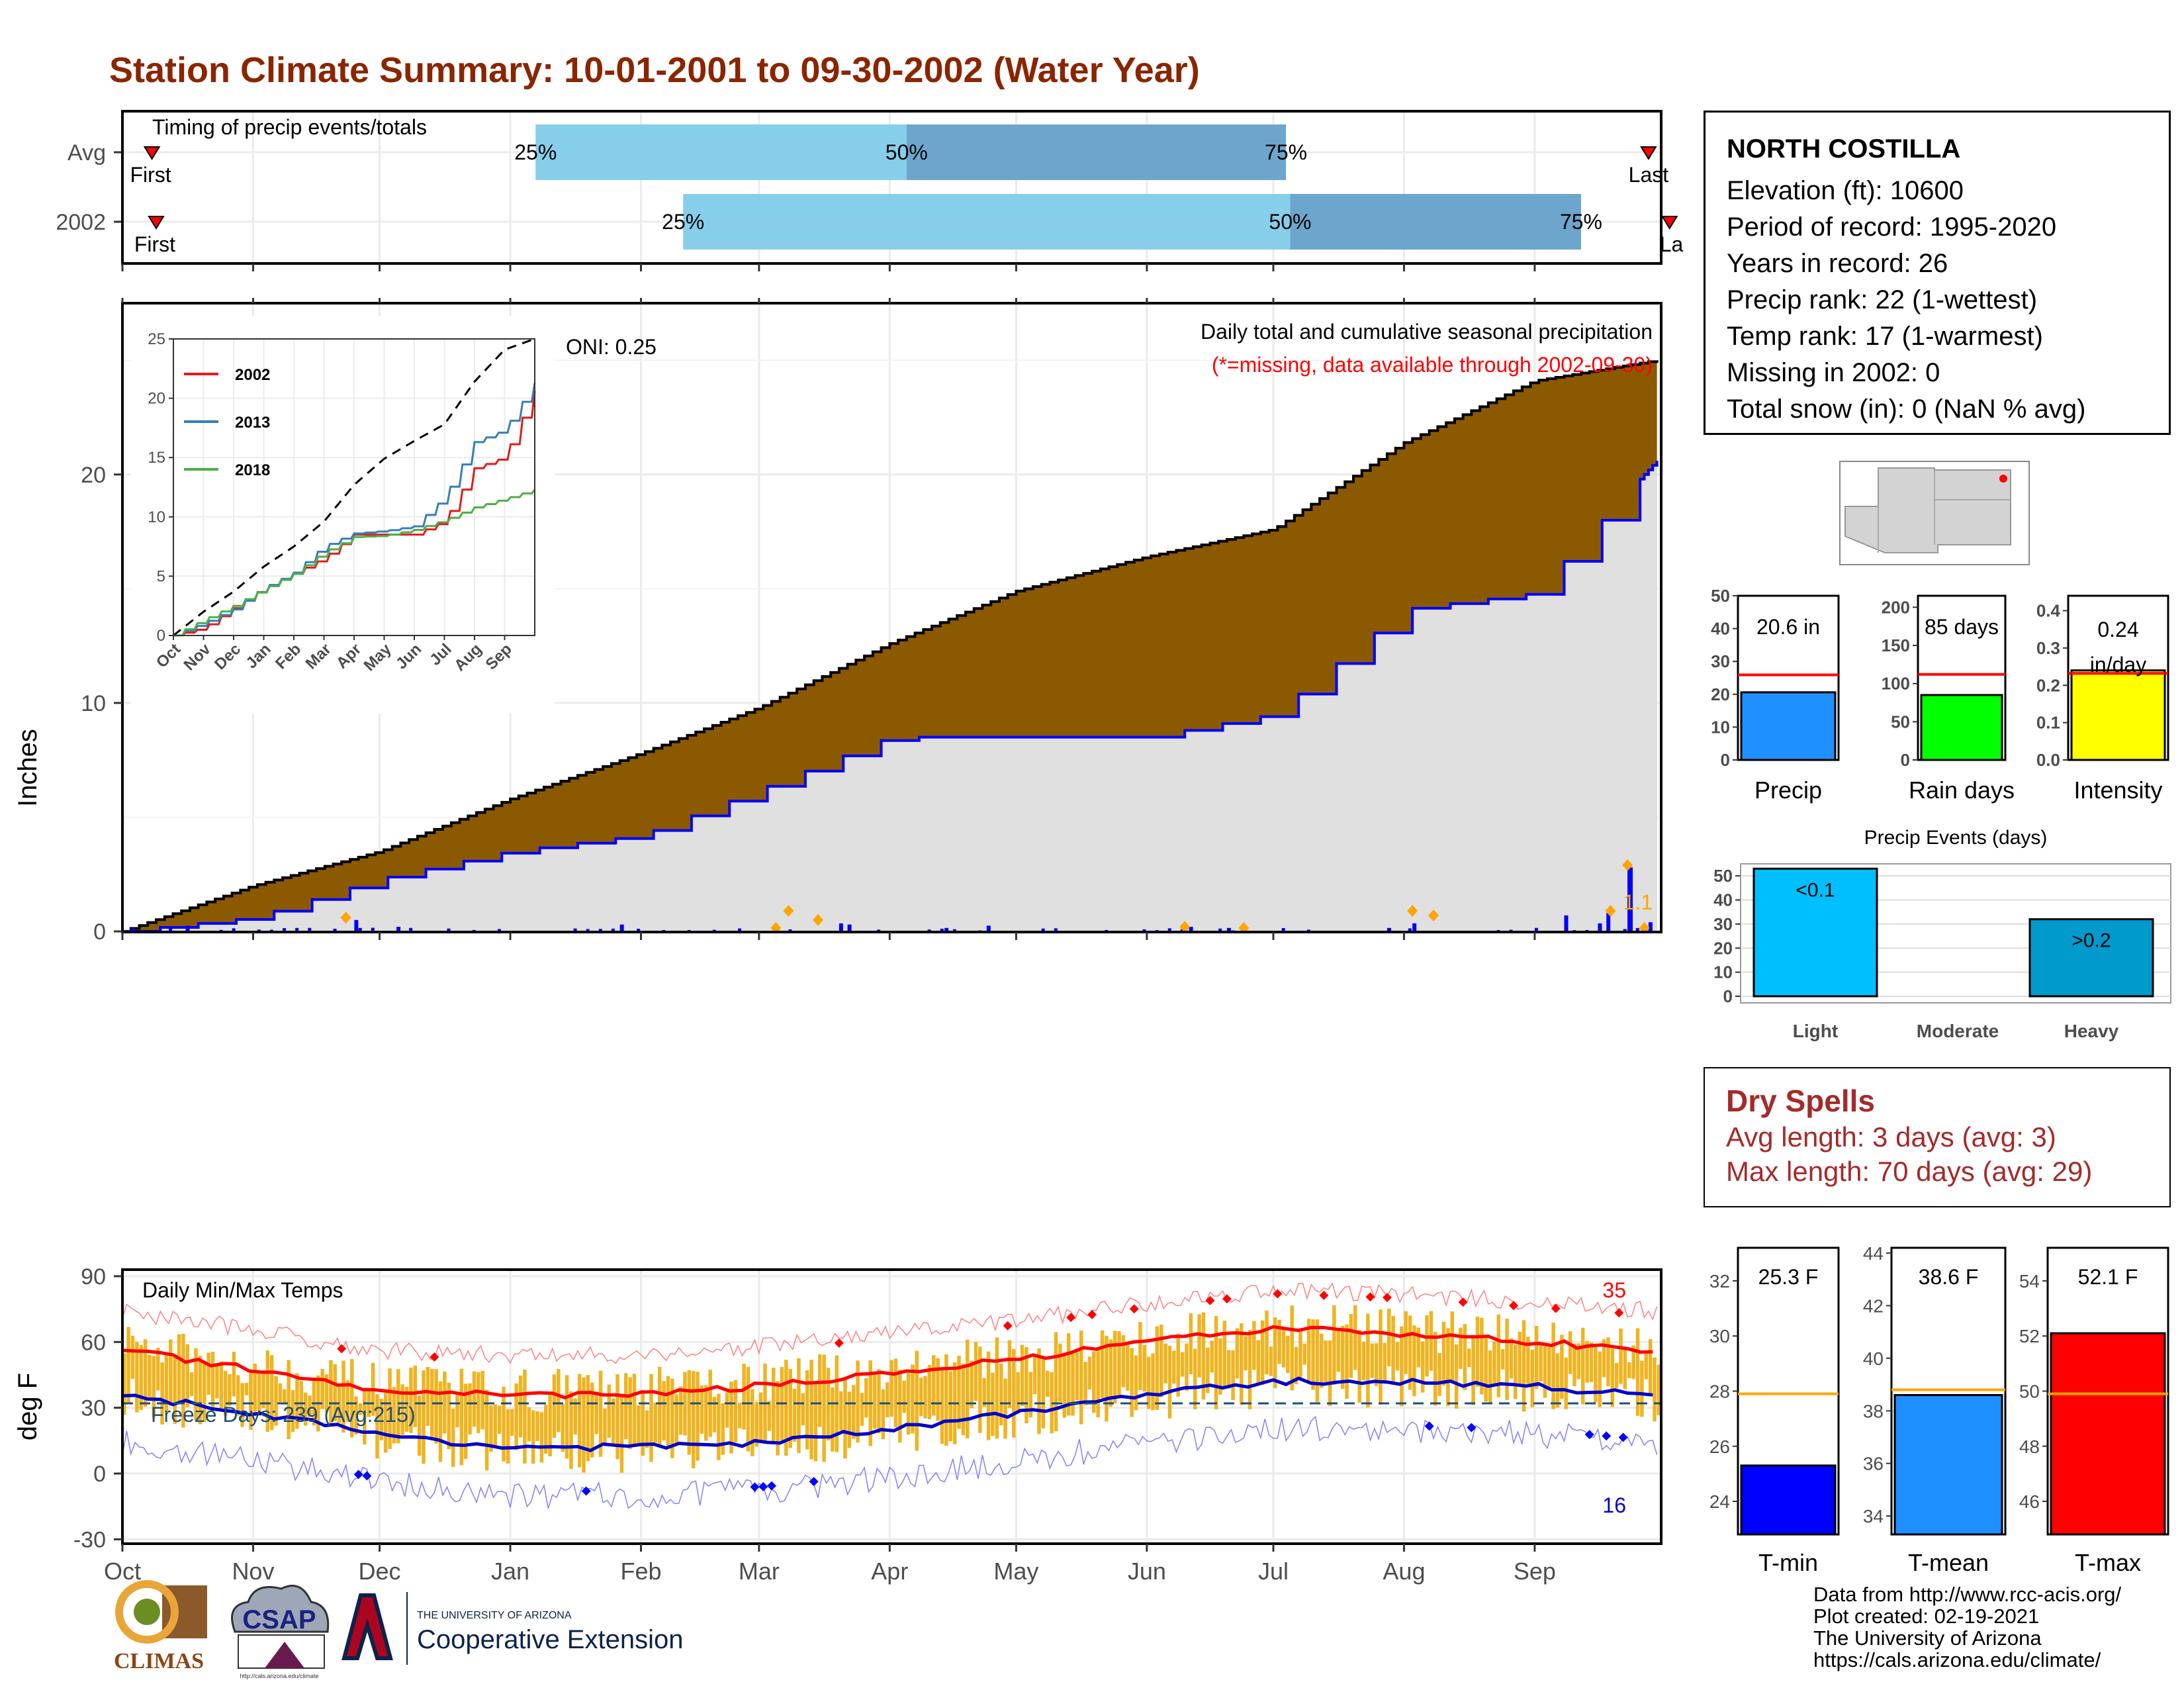 Image resolution: width=2184 pixels, height=1688 pixels. What do you see at coordinates (1614, 1290) in the screenshot?
I see `record-max-count: 35` at bounding box center [1614, 1290].